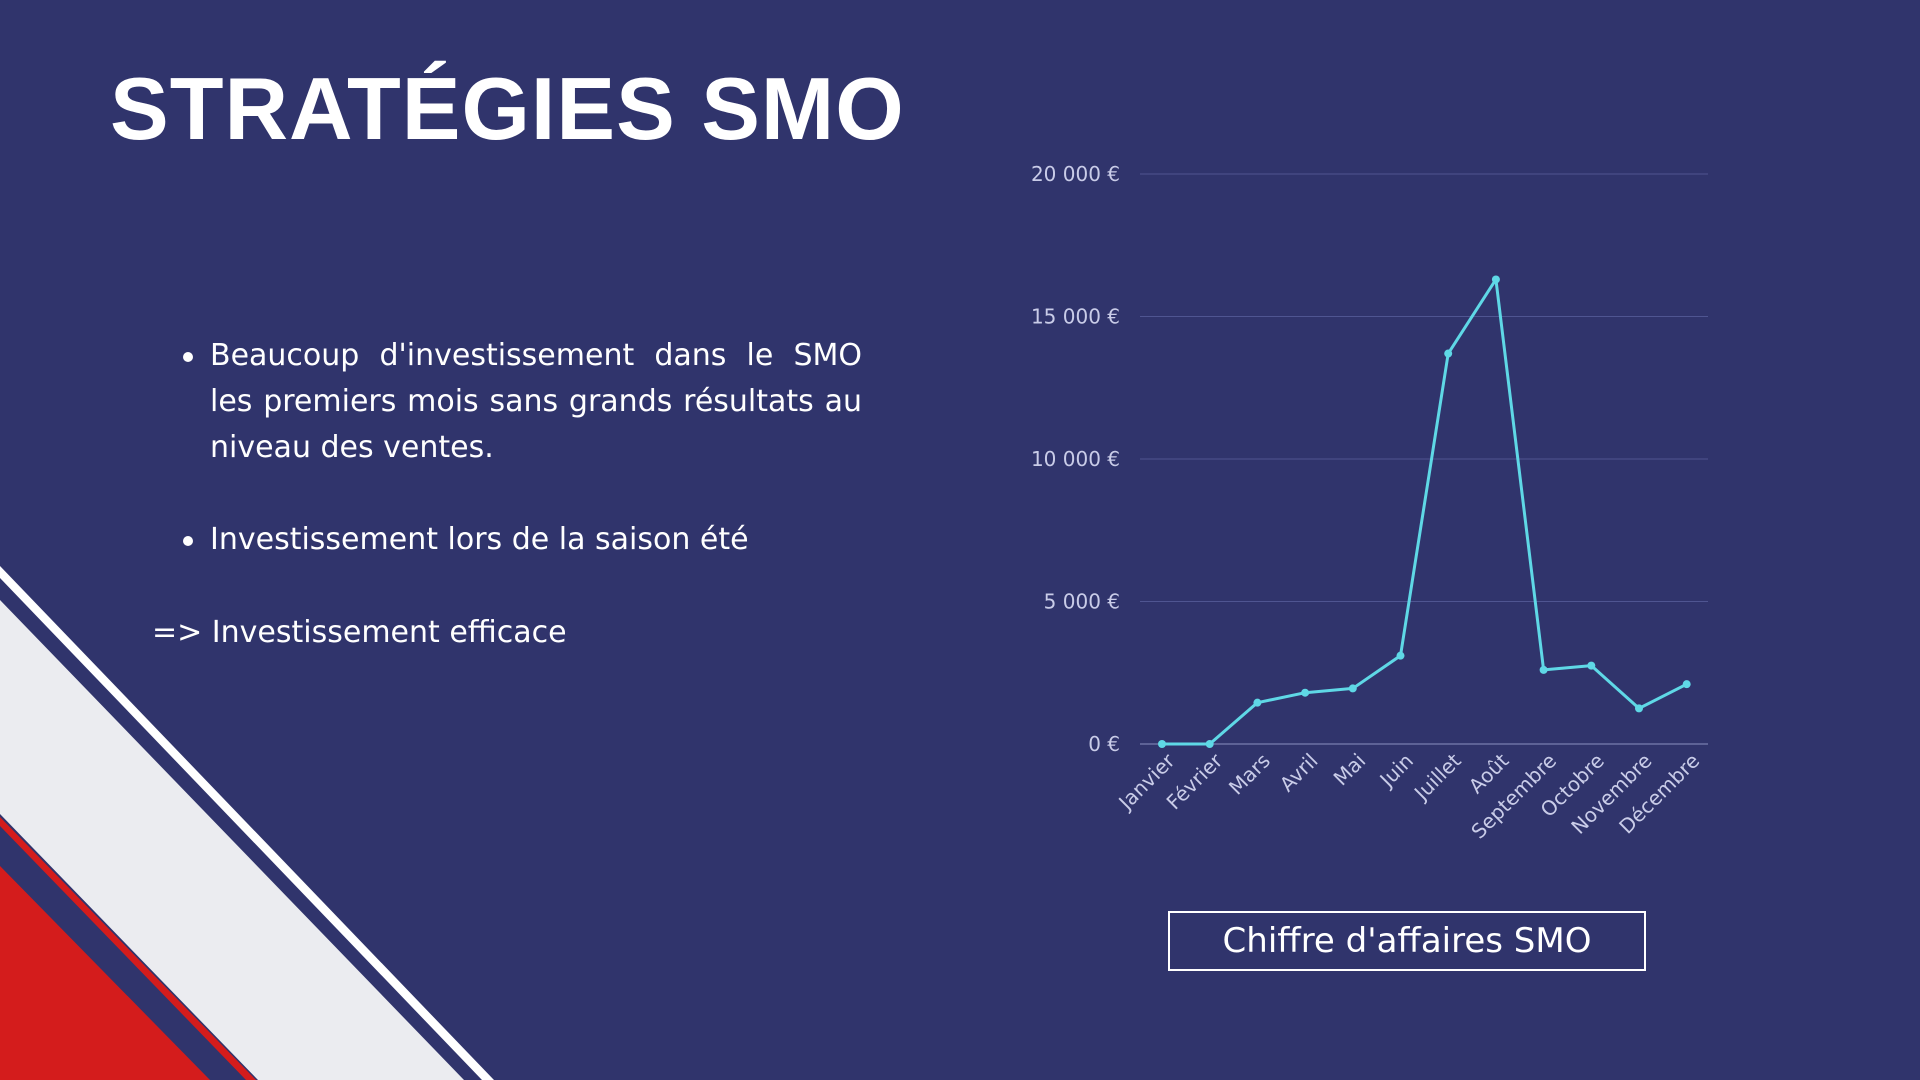 The height and width of the screenshot is (1080, 1920). I want to click on series-line, so click(1425, 511).